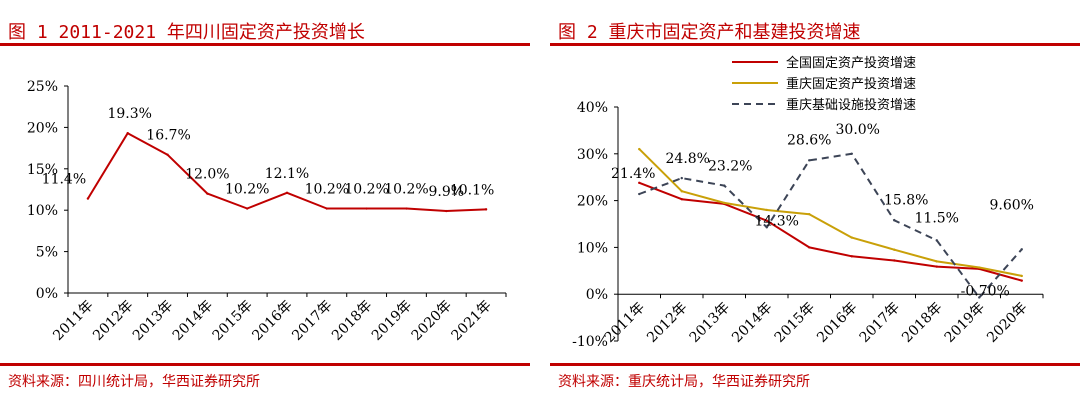 This screenshot has width=1080, height=413. What do you see at coordinates (472, 190) in the screenshot?
I see `data-label: 10.1%` at bounding box center [472, 190].